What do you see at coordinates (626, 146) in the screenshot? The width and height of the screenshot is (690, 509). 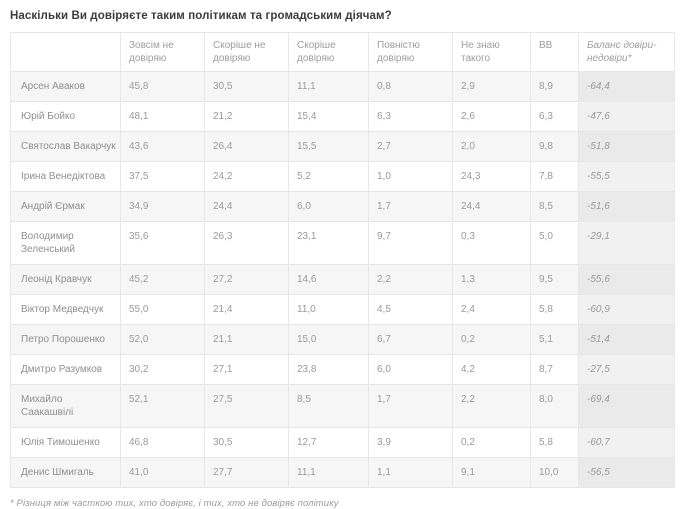 I see `balance-cell: -51,8` at bounding box center [626, 146].